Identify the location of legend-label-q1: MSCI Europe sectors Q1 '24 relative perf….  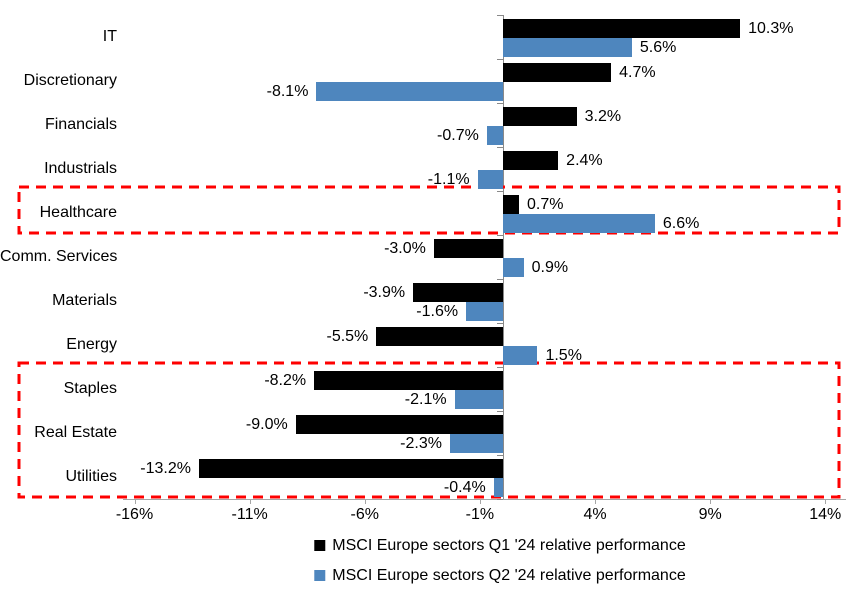
(509, 545).